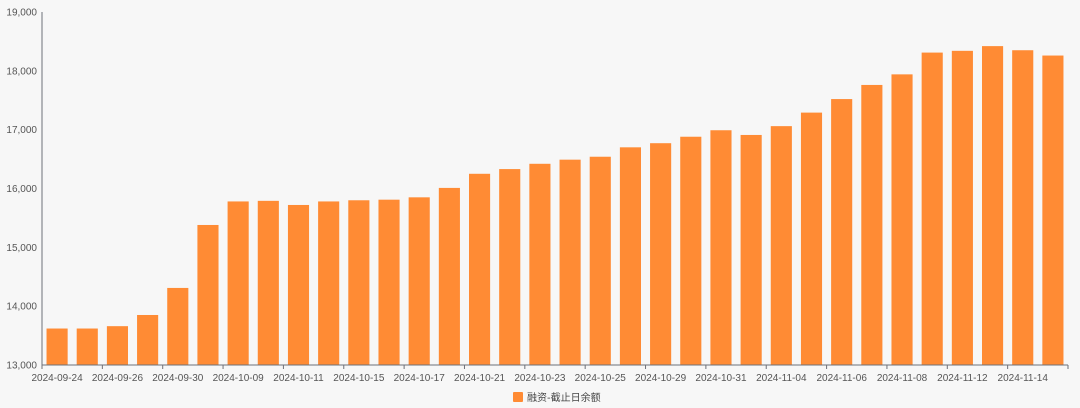 This screenshot has width=1080, height=408. I want to click on legend: 融资-截止日余额, so click(557, 397).